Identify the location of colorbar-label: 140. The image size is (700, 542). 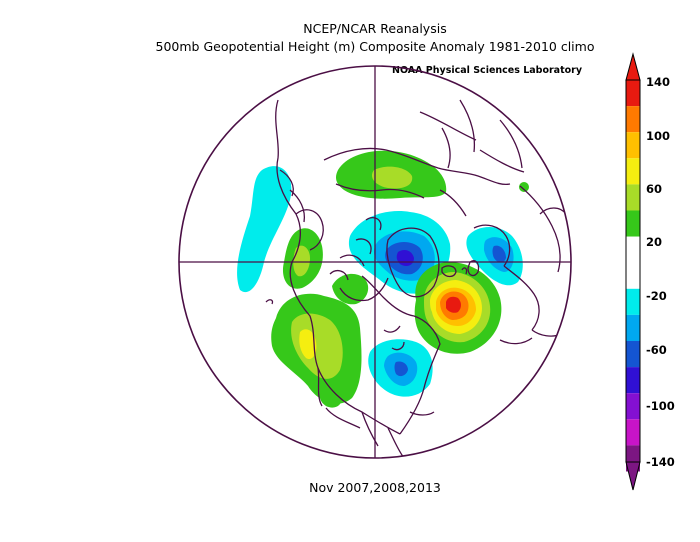
(658, 82).